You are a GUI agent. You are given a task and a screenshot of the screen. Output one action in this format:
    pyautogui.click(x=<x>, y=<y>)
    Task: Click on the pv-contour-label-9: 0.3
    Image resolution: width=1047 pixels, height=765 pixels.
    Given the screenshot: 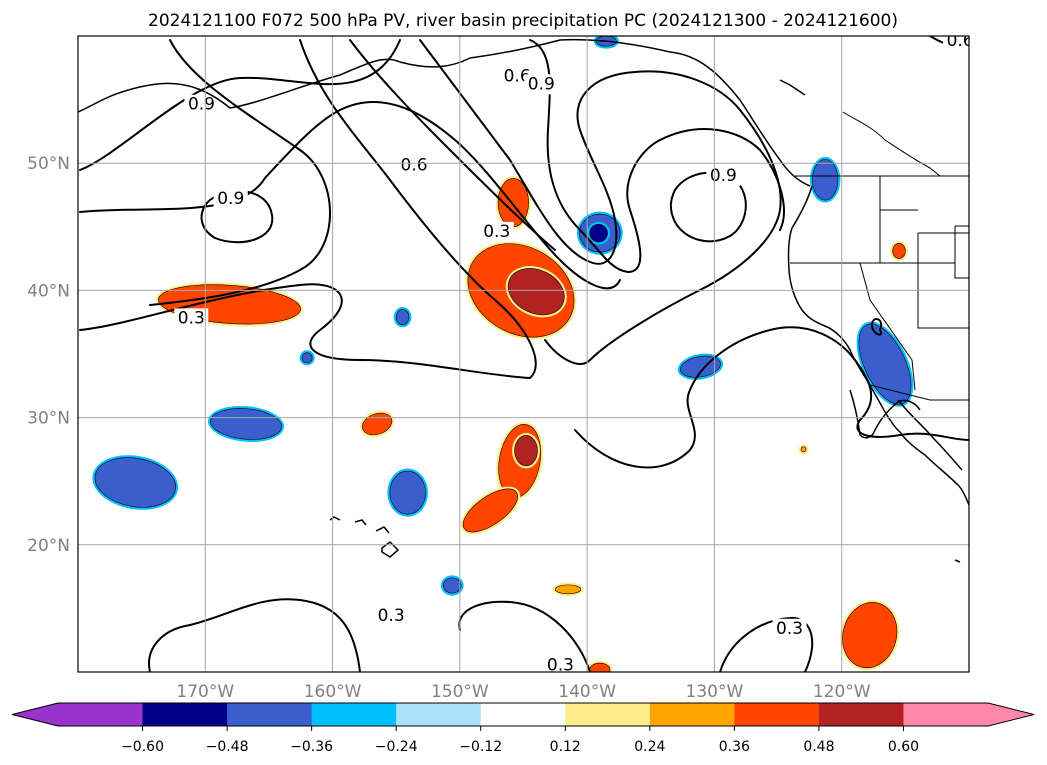 What is the action you would take?
    pyautogui.click(x=391, y=616)
    